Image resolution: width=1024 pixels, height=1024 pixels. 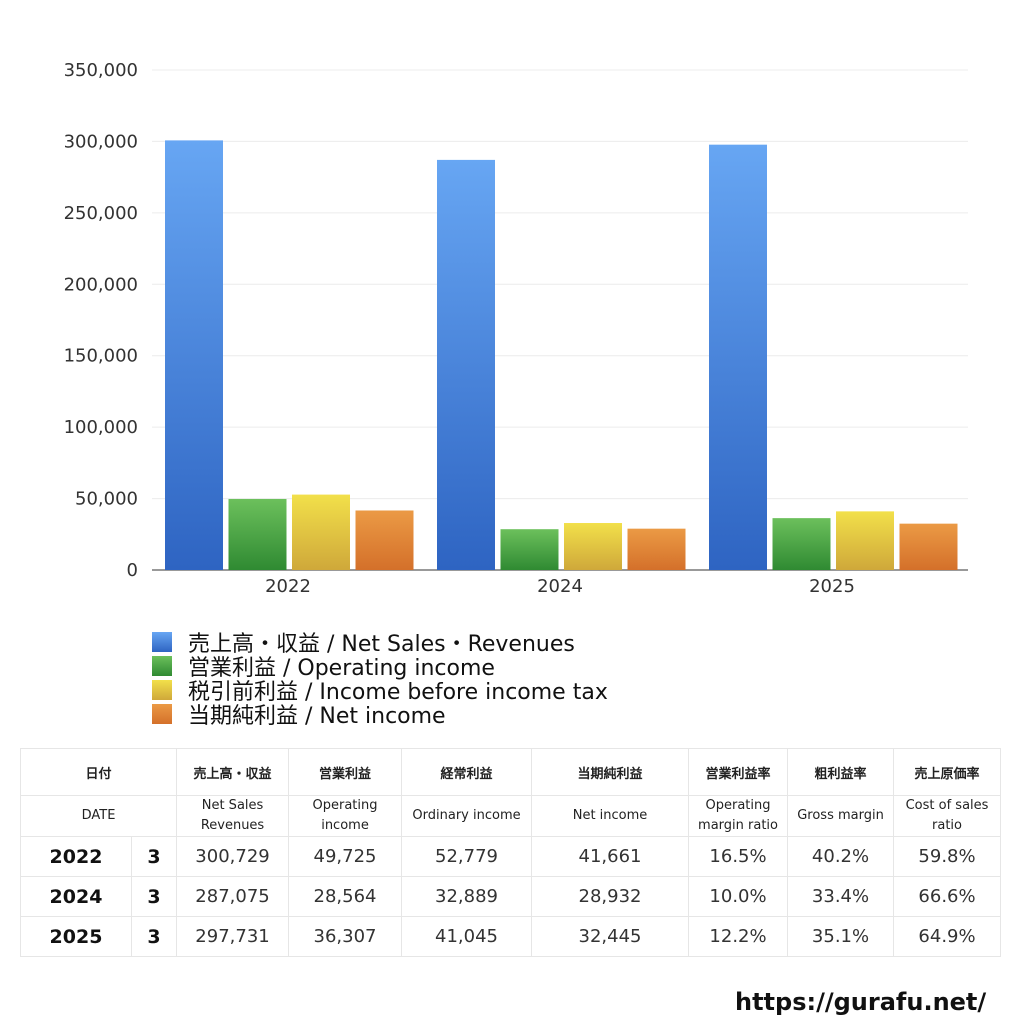 I want to click on table-cell: 12.2%, so click(x=738, y=936).